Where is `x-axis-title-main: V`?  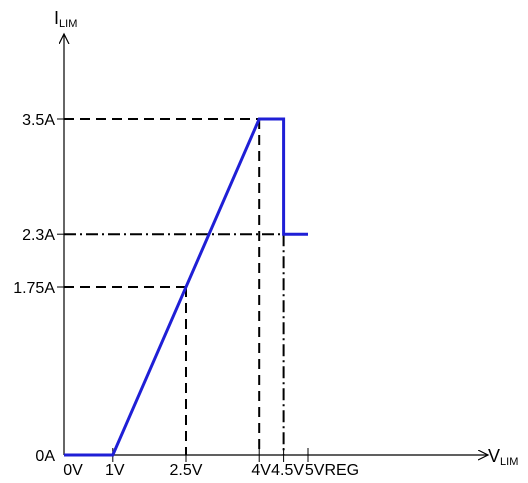 x-axis-title-main: V is located at coordinates (494, 456).